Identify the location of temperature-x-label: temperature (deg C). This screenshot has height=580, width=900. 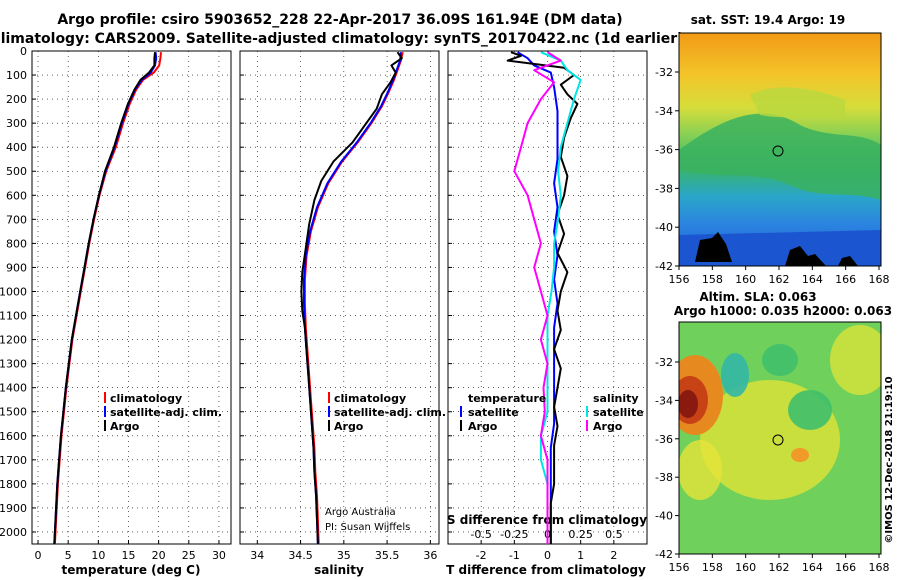
(131, 570).